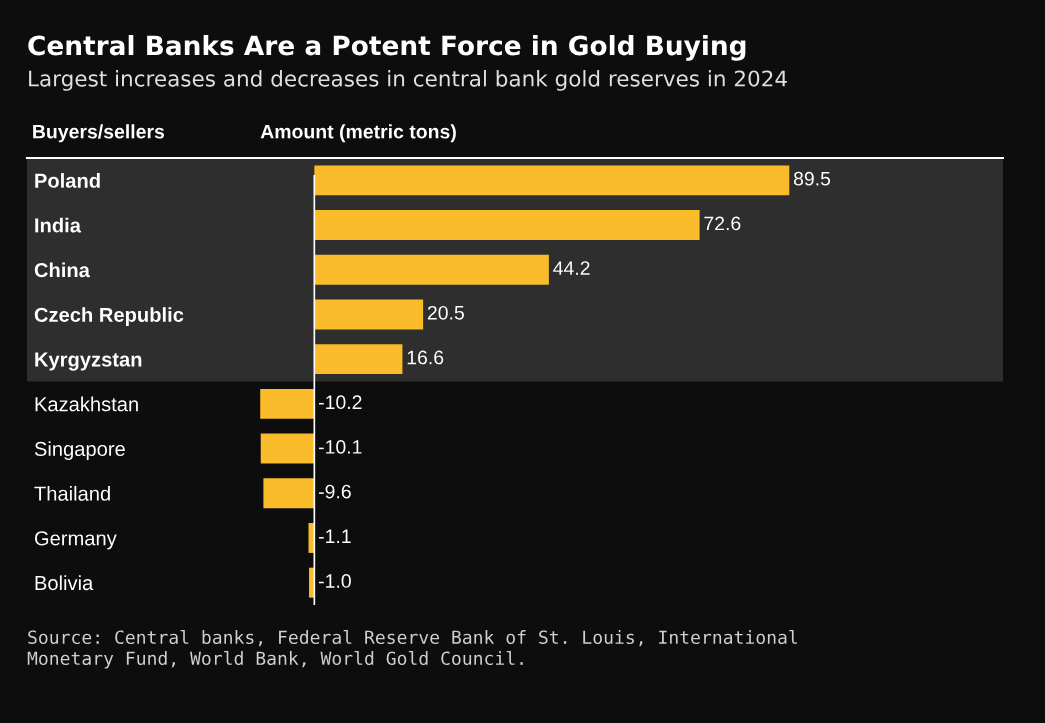 This screenshot has height=723, width=1045. Describe the element at coordinates (75, 540) in the screenshot. I see `y-tick-label: Germany` at that location.